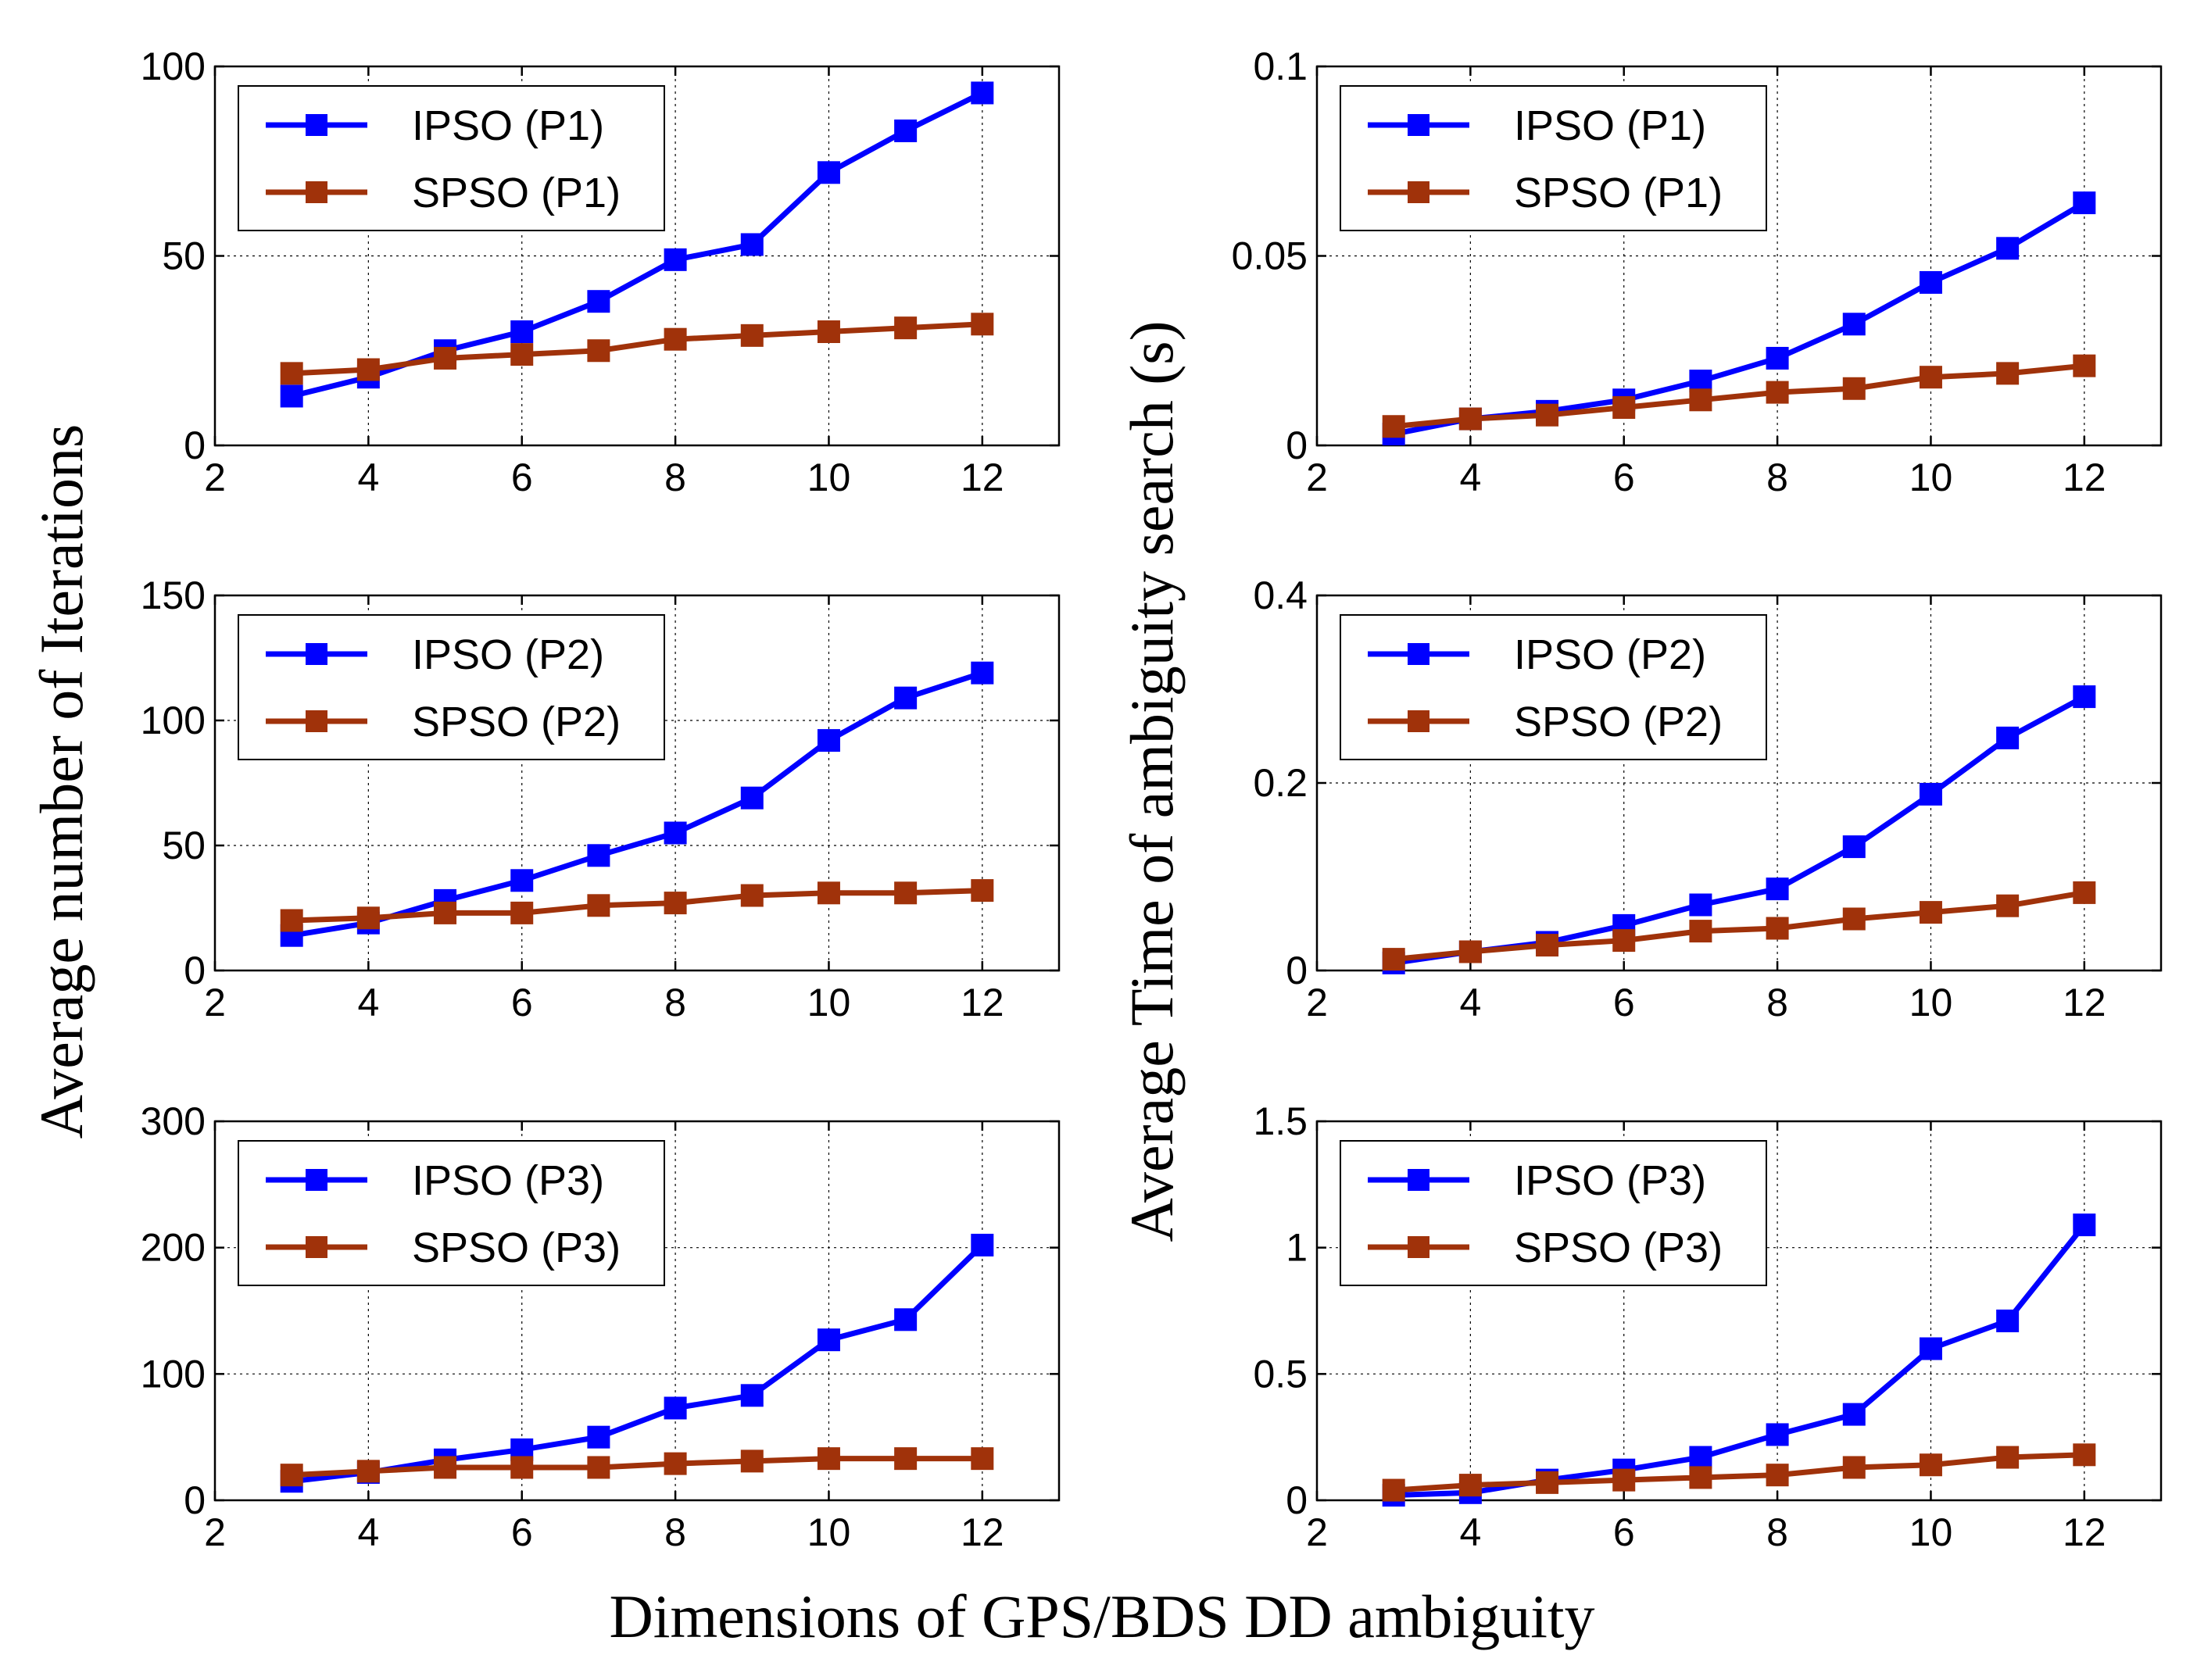 This screenshot has height=1680, width=2197. What do you see at coordinates (173, 1374) in the screenshot?
I see `y-tick-label: 100` at bounding box center [173, 1374].